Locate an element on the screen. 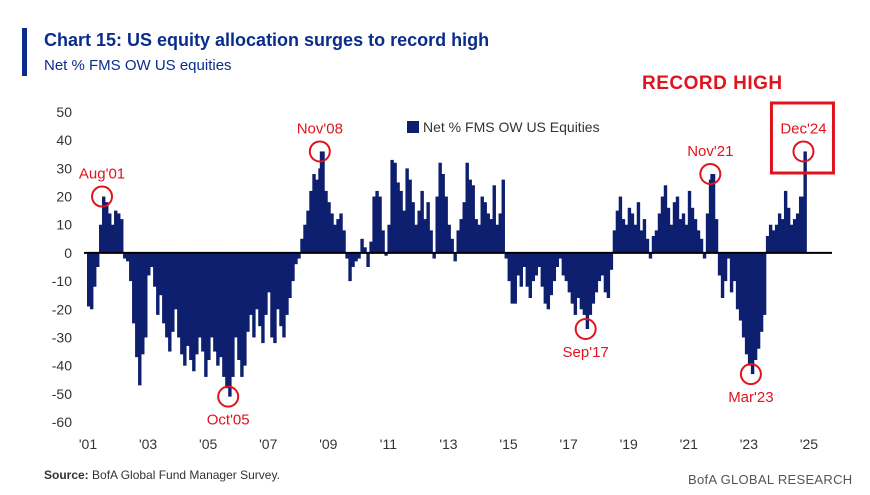 Image resolution: width=870 pixels, height=495 pixels. record-high-callout: RECORD HIGH is located at coordinates (712, 83).